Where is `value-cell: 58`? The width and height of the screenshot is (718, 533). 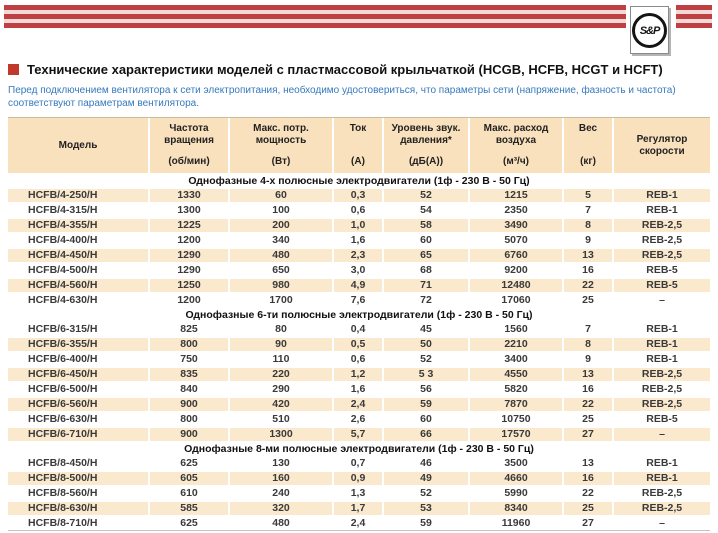
value-cell: 58 is located at coordinates (425, 224).